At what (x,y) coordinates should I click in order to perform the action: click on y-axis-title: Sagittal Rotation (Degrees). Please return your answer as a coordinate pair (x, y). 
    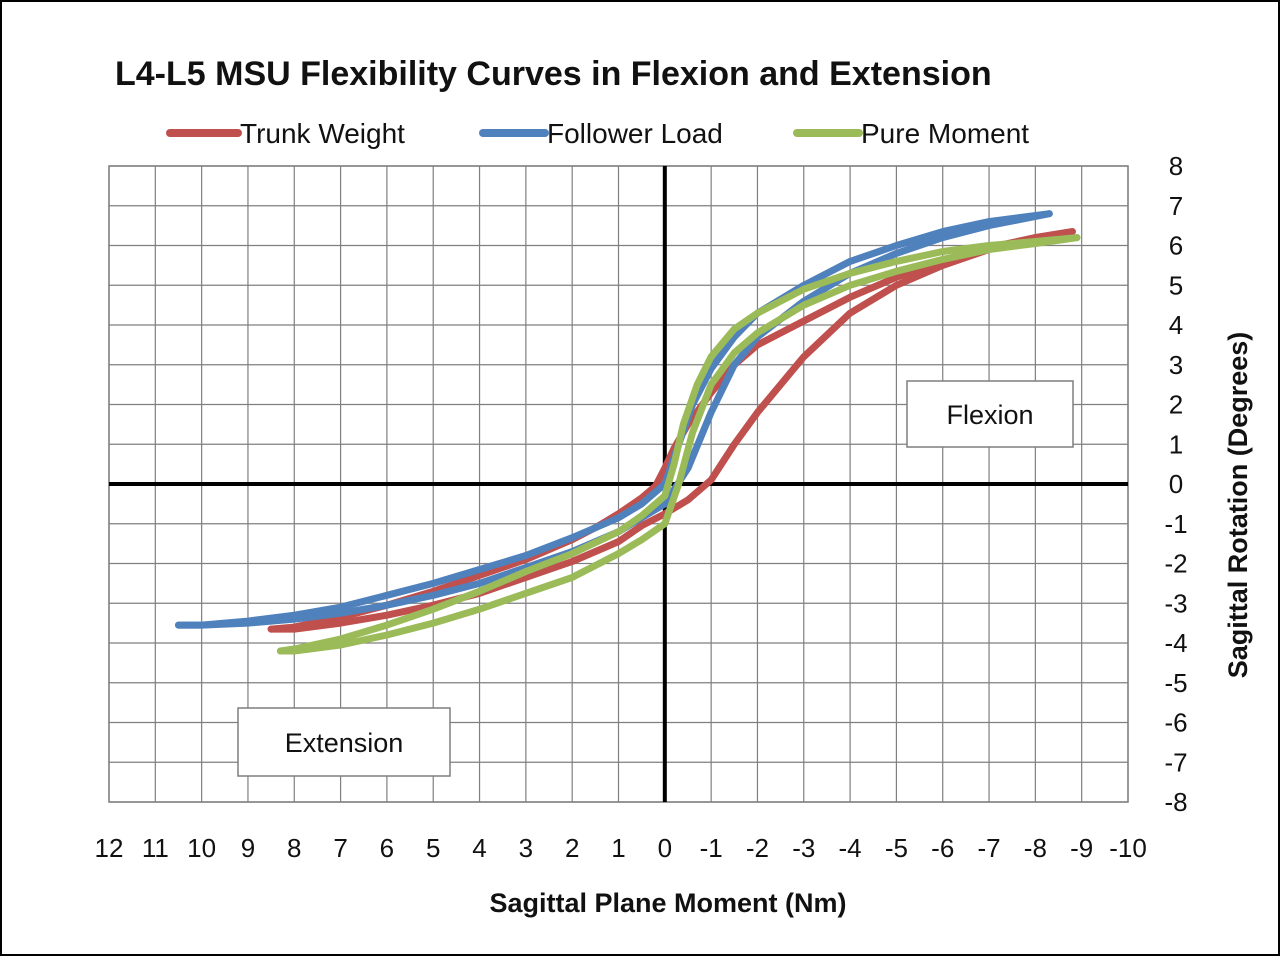
    Looking at the image, I should click on (1238, 505).